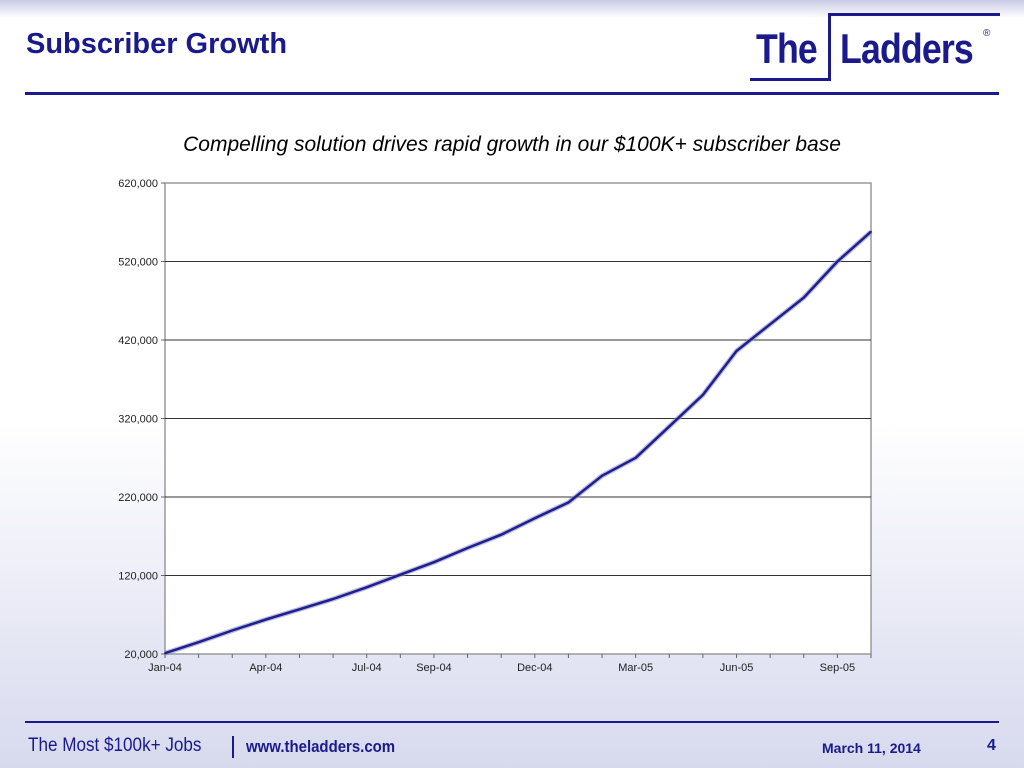  I want to click on x-tick-label: Dec-04, so click(534, 668).